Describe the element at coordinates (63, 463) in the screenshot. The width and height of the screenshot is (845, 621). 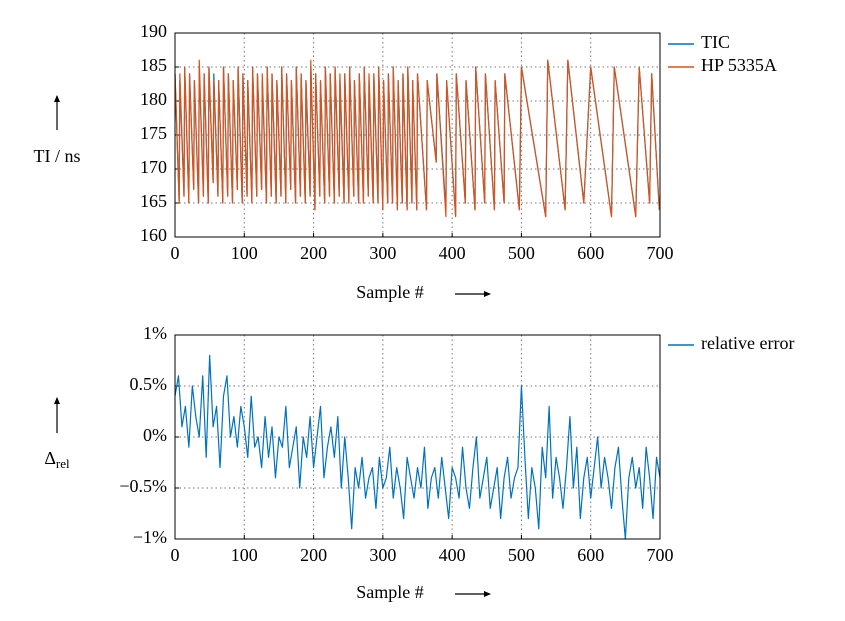
I see `y-axis-label-sub: rel` at that location.